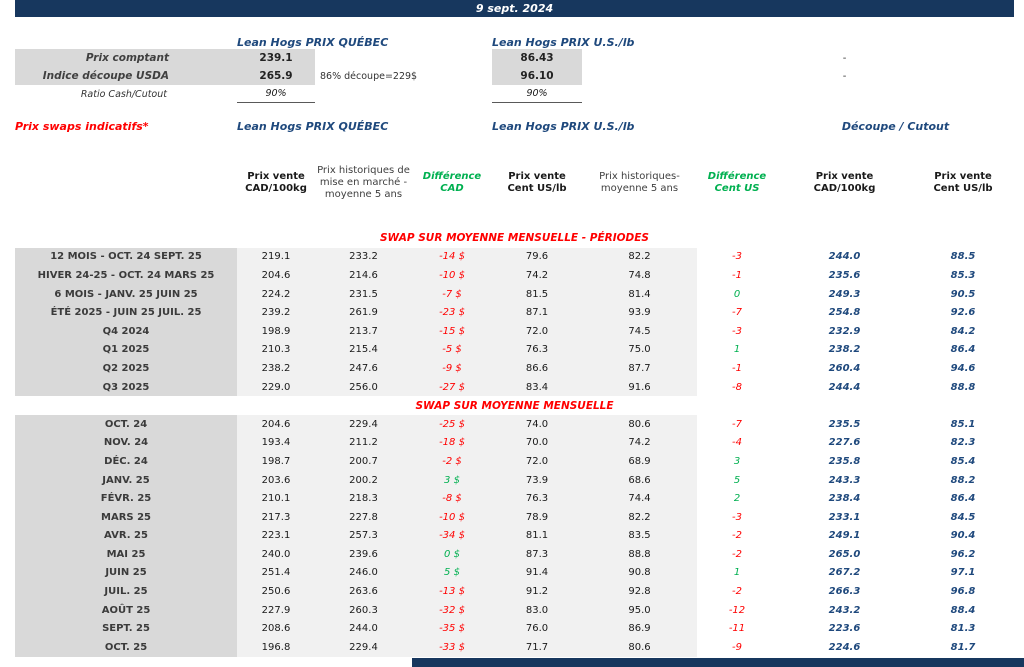  Describe the element at coordinates (363, 443) in the screenshot. I see `cell-qc-hist: 211.2` at that location.